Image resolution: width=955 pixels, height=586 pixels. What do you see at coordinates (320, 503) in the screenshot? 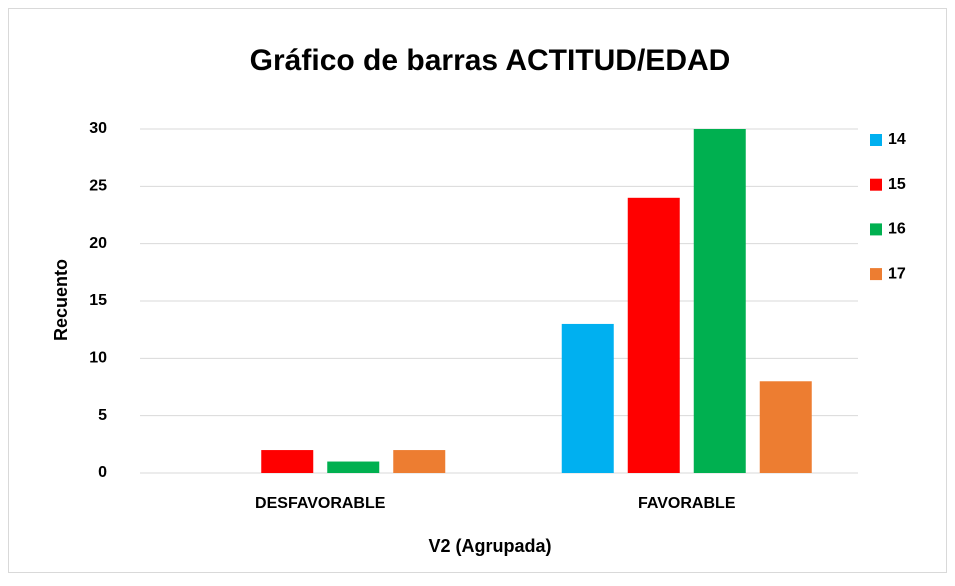
I see `x-tick-label: DESFAVORABLE` at bounding box center [320, 503].